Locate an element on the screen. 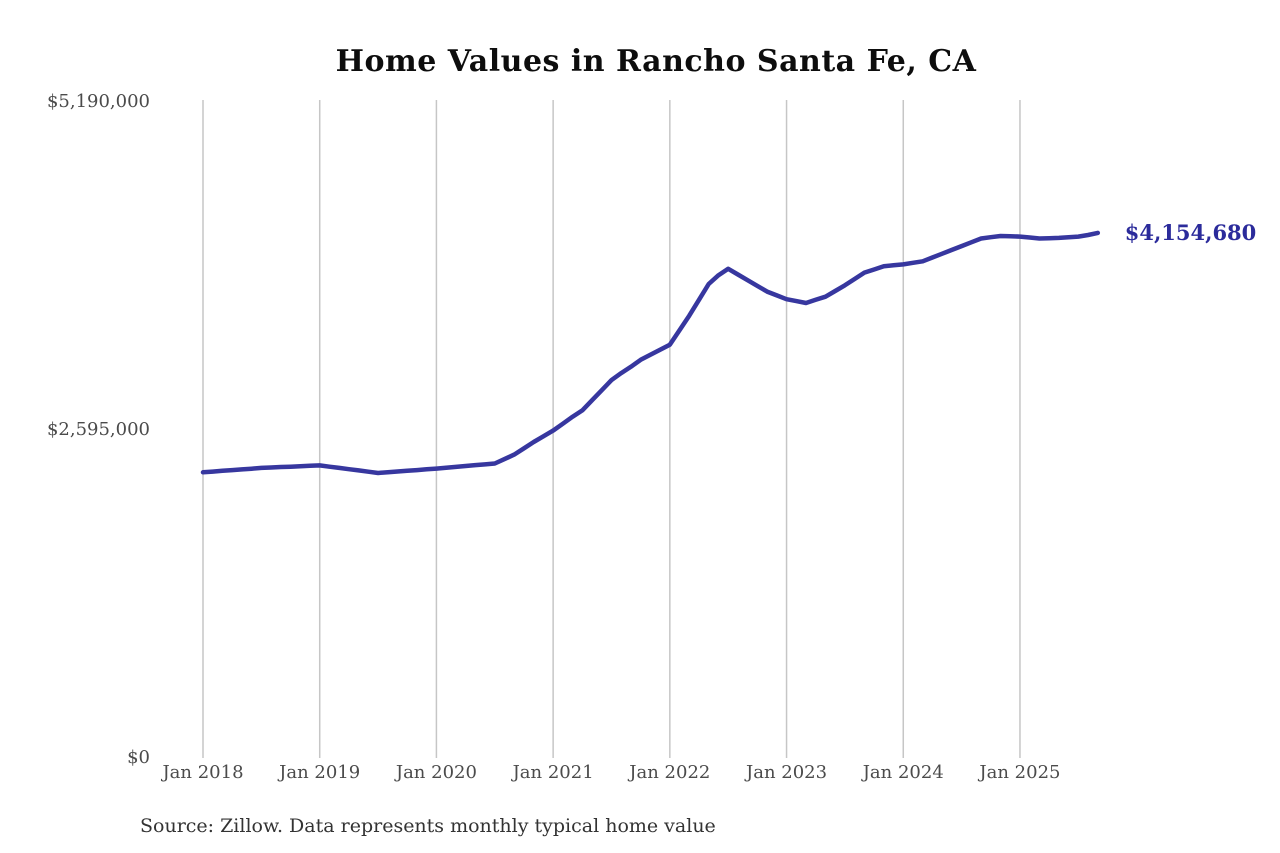 This screenshot has height=853, width=1280. y-tick-label: $5,190,000 is located at coordinates (98, 101).